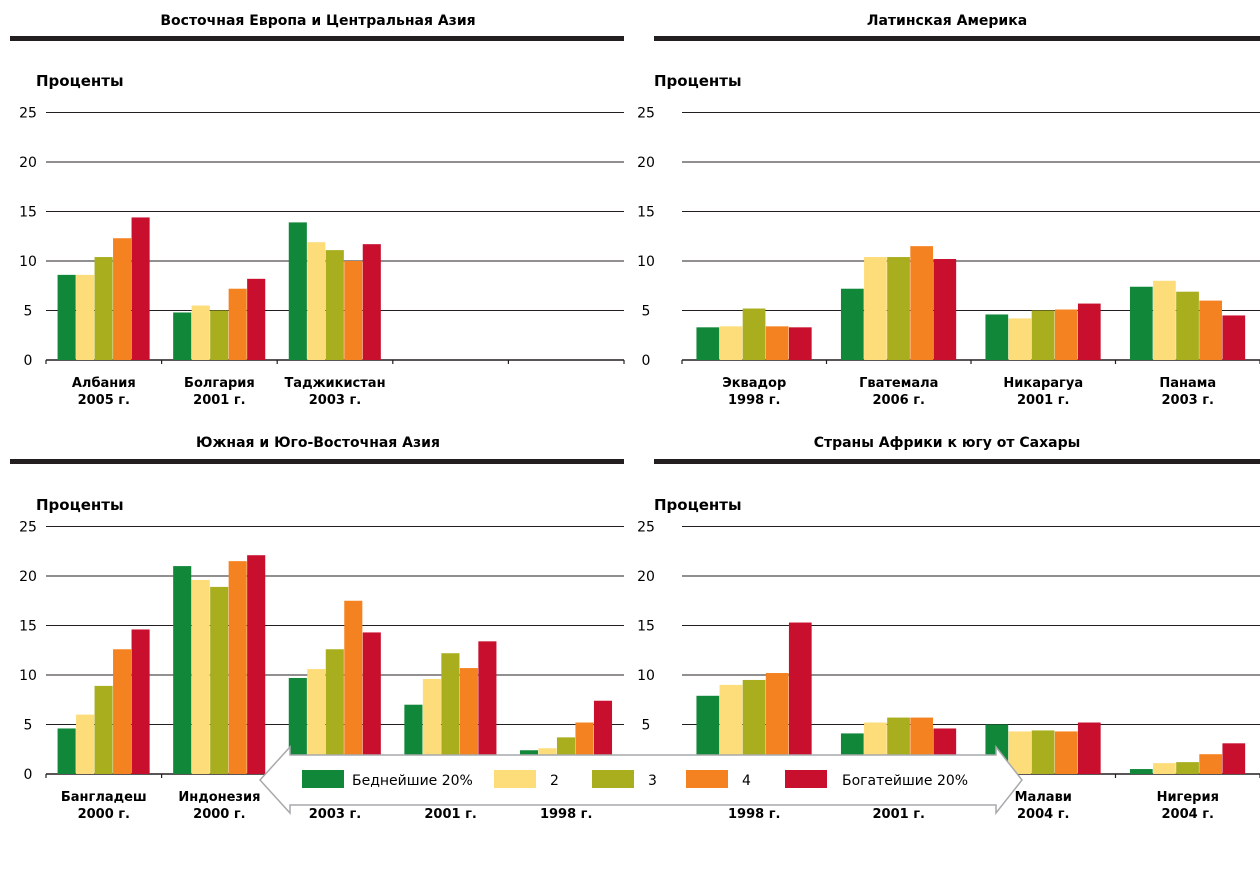 The height and width of the screenshot is (890, 1260). I want to click on category-year-label: 2004 г., so click(1188, 814).